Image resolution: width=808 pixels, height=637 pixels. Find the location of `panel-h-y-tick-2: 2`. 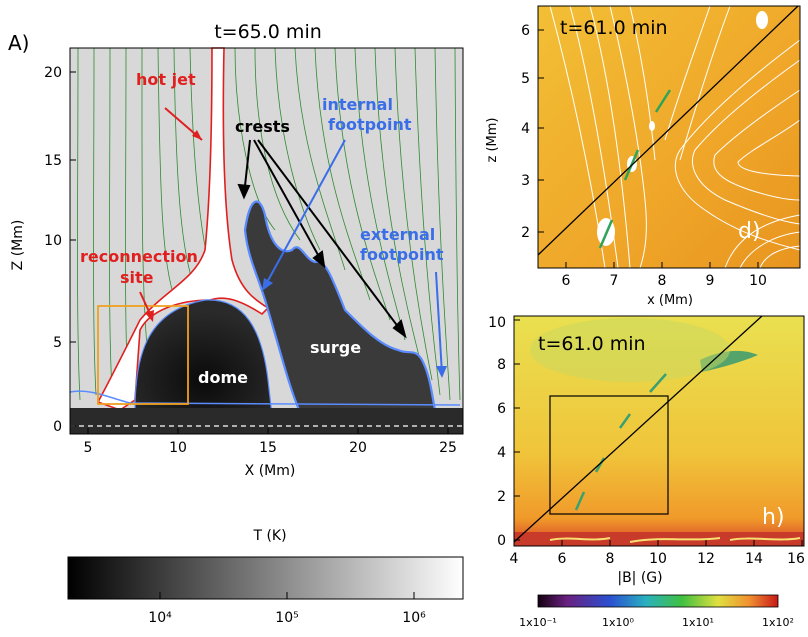

panel-h-y-tick-2: 2 is located at coordinates (501, 497).